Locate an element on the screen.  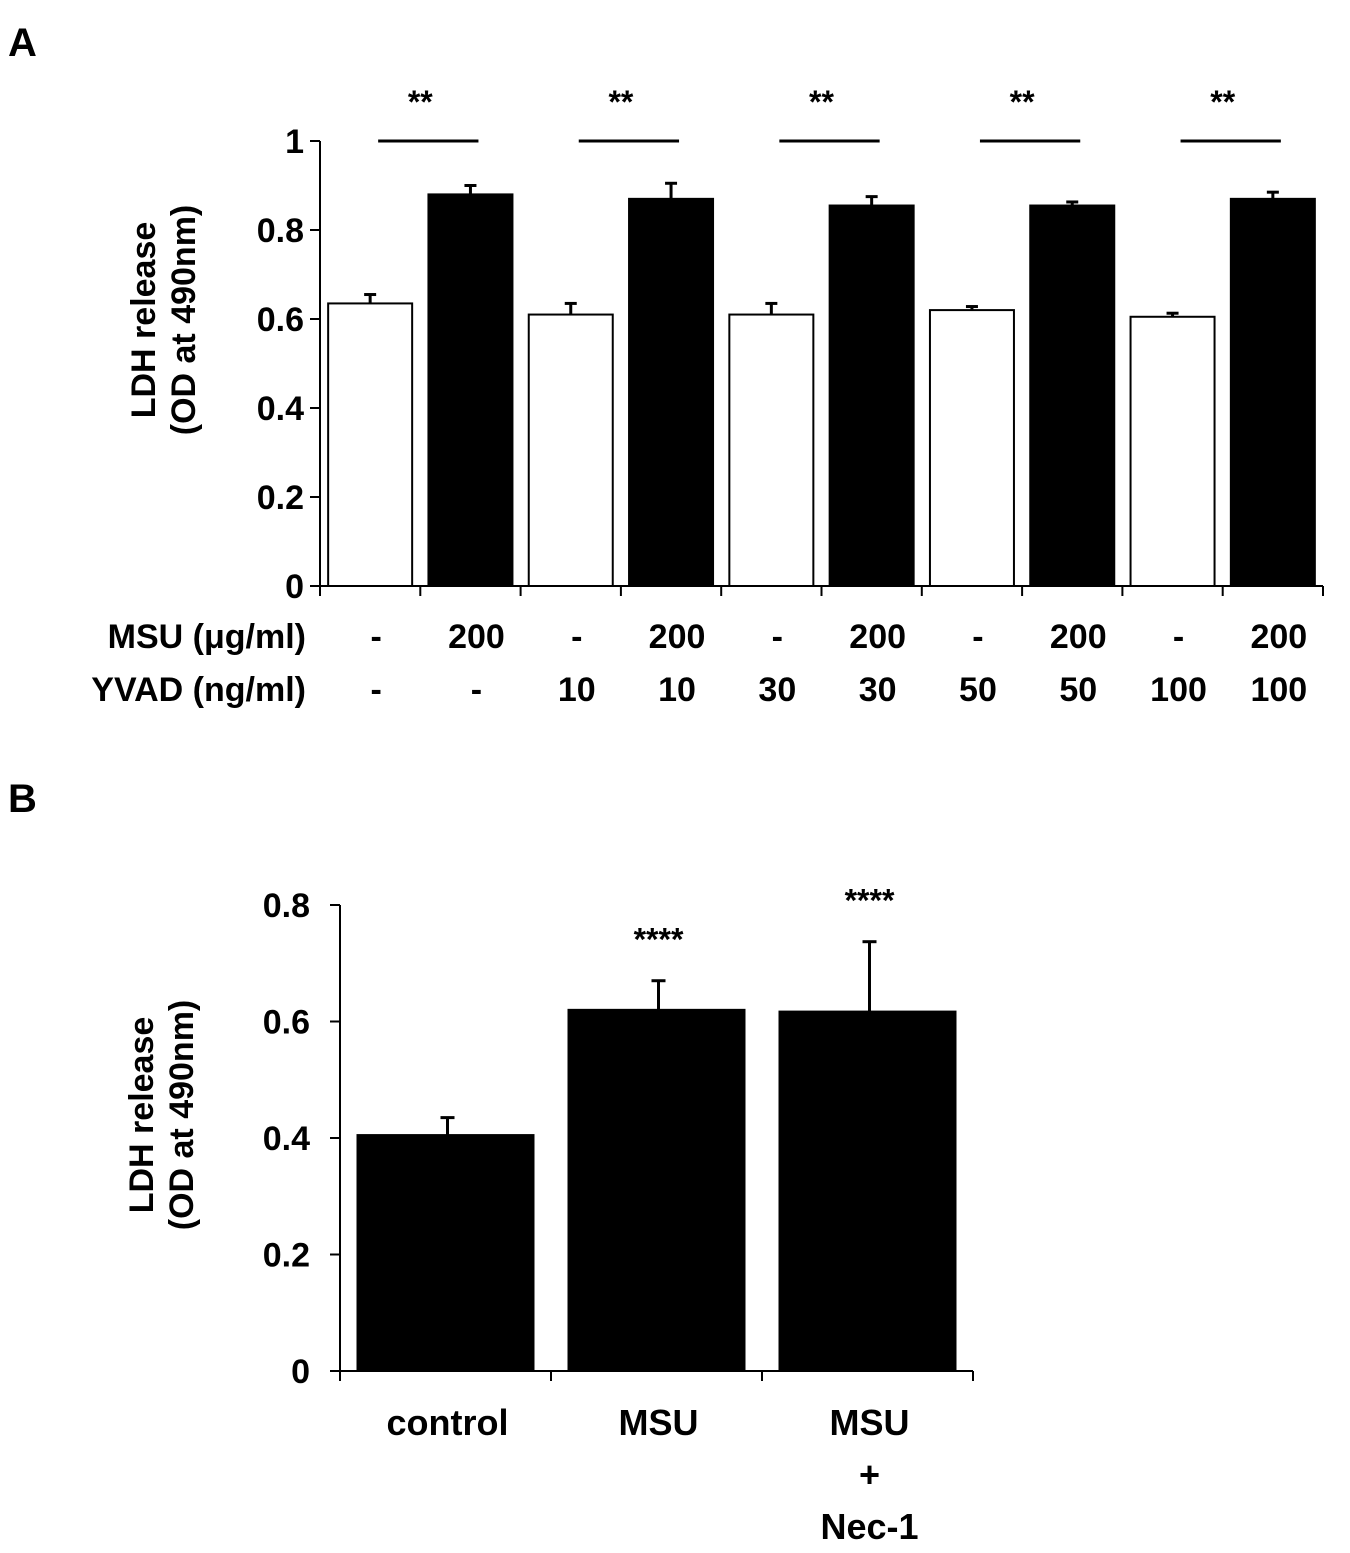
panel-b-ylabel-line1: LDH release is located at coordinates (142, 1115).